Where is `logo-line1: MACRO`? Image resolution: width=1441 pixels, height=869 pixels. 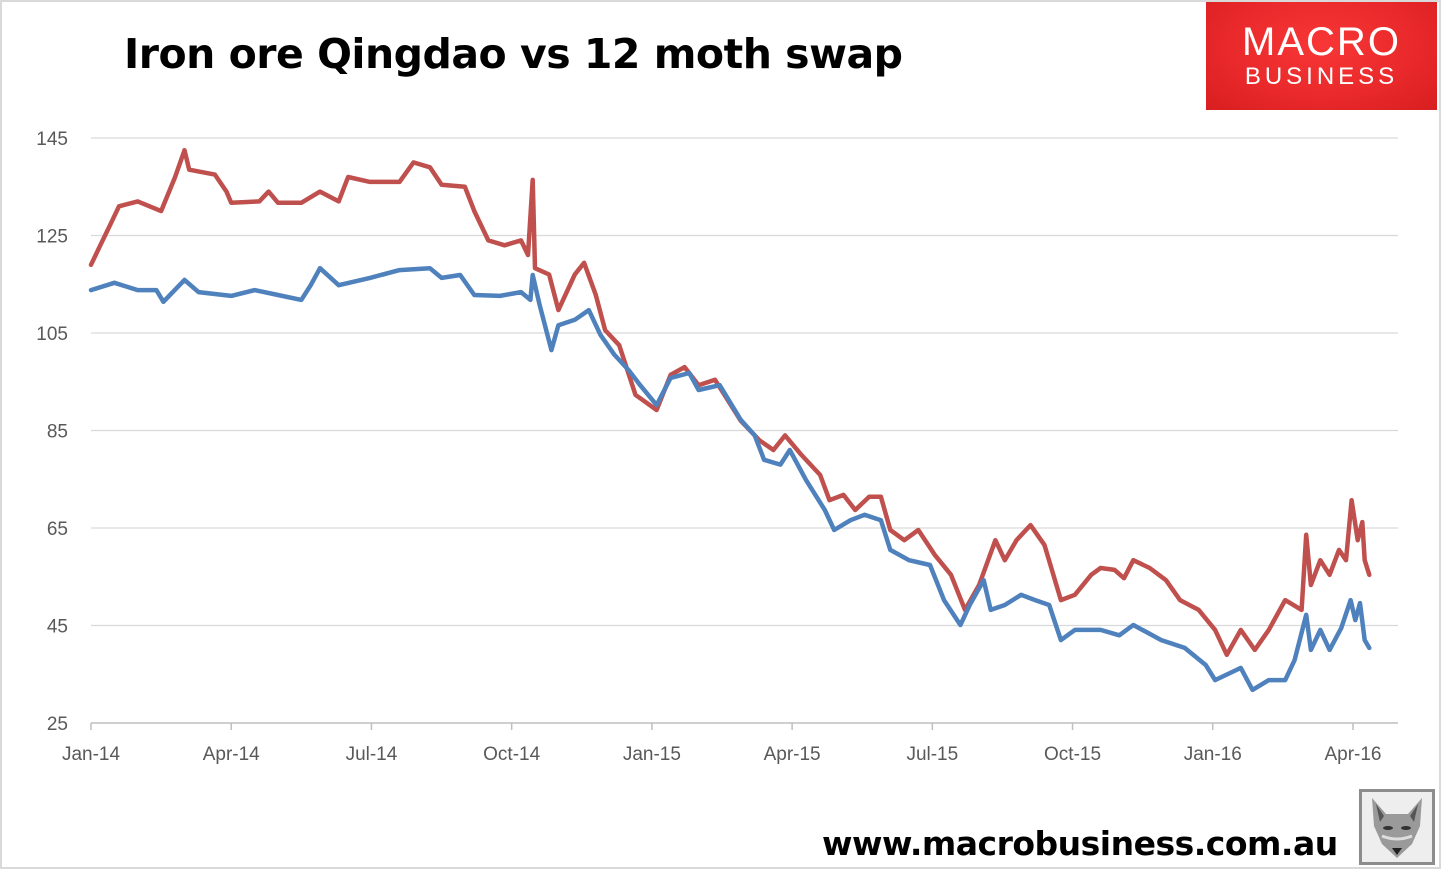
logo-line1: MACRO is located at coordinates (1321, 42).